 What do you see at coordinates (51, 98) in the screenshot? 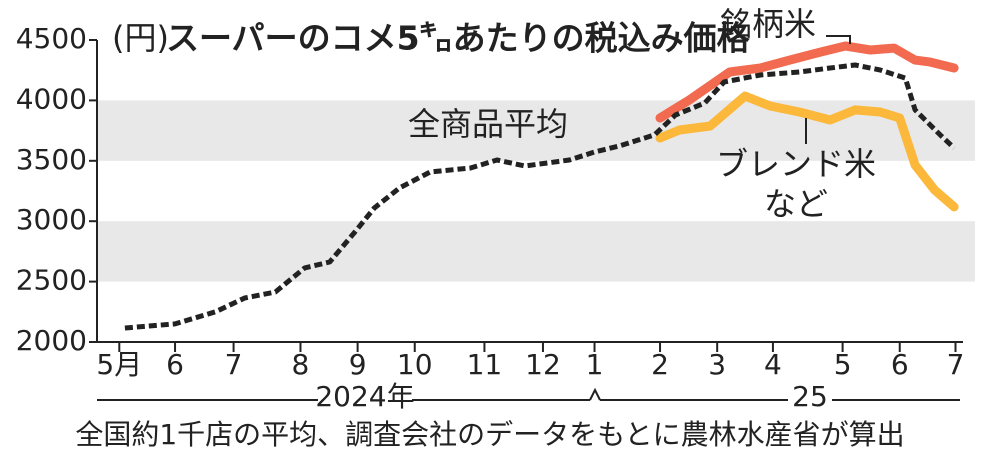
I see `y-tick-label: 4000` at bounding box center [51, 98].